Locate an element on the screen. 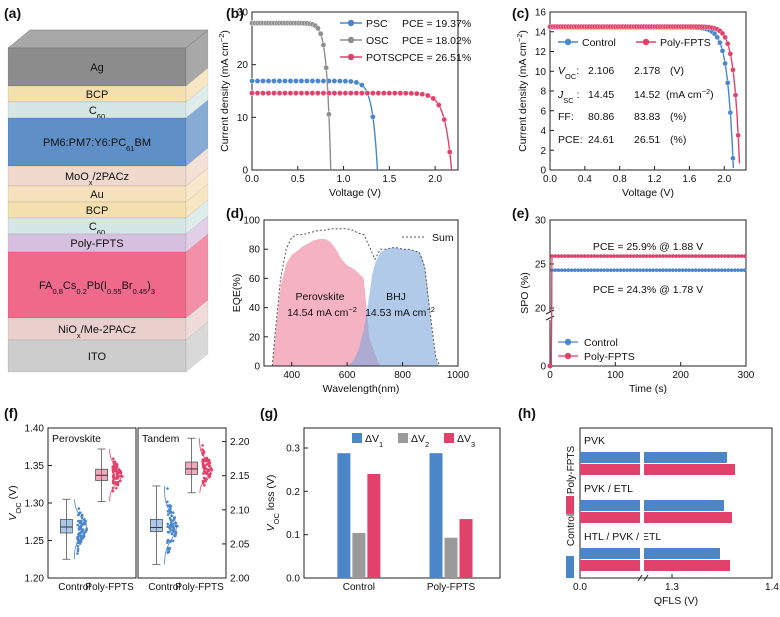 The image size is (780, 617). perovskite-jsc: 14.54 mA cm−2 is located at coordinates (322, 312).